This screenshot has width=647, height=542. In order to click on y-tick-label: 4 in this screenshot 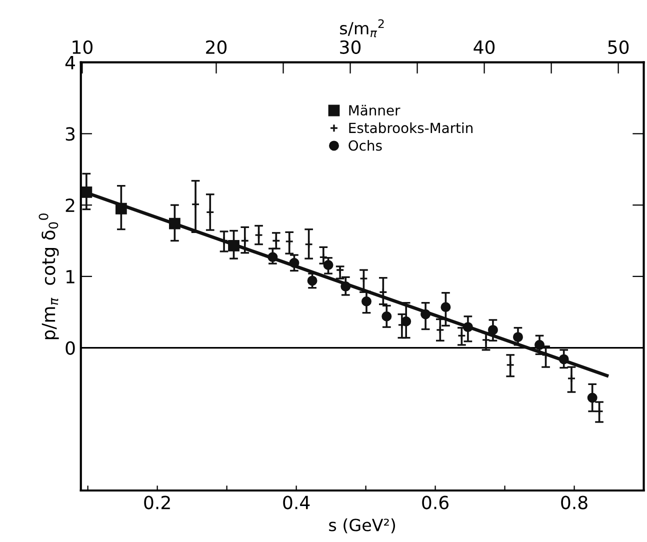, I will do `click(70, 63)`.